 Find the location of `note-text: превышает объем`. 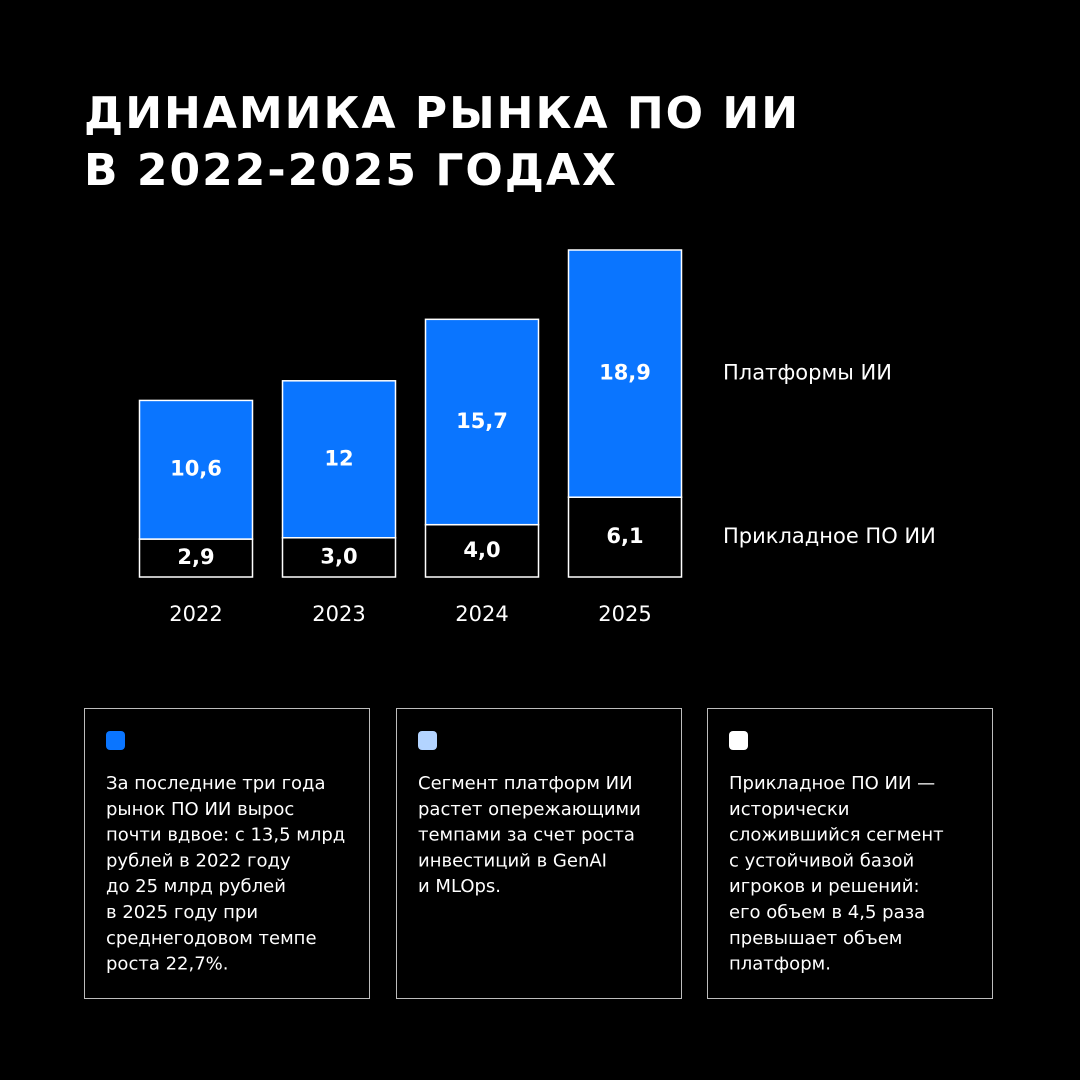

note-text: превышает объем is located at coordinates (815, 938).